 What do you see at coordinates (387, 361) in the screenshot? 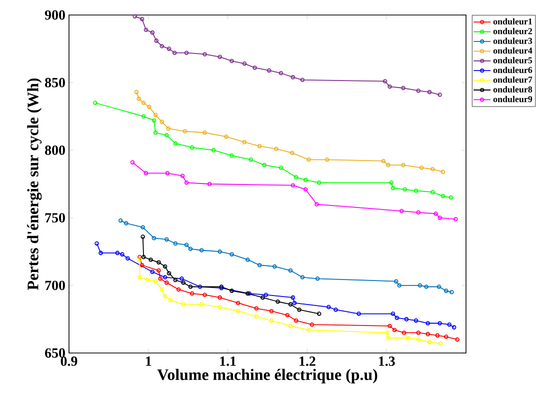
I see `x-tick-label: 1.3` at bounding box center [387, 361].